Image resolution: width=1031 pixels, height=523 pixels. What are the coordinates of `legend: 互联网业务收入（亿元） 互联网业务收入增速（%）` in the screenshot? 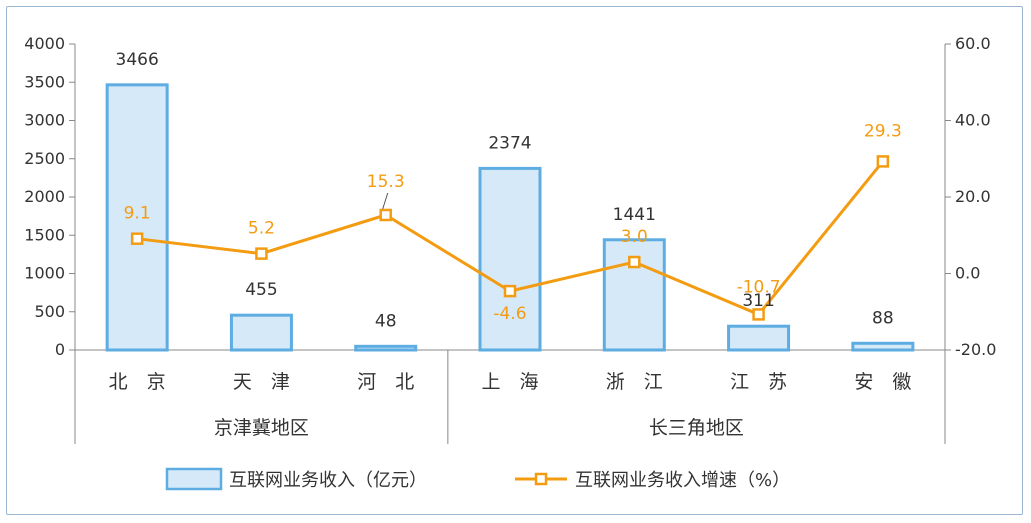 It's located at (477, 479).